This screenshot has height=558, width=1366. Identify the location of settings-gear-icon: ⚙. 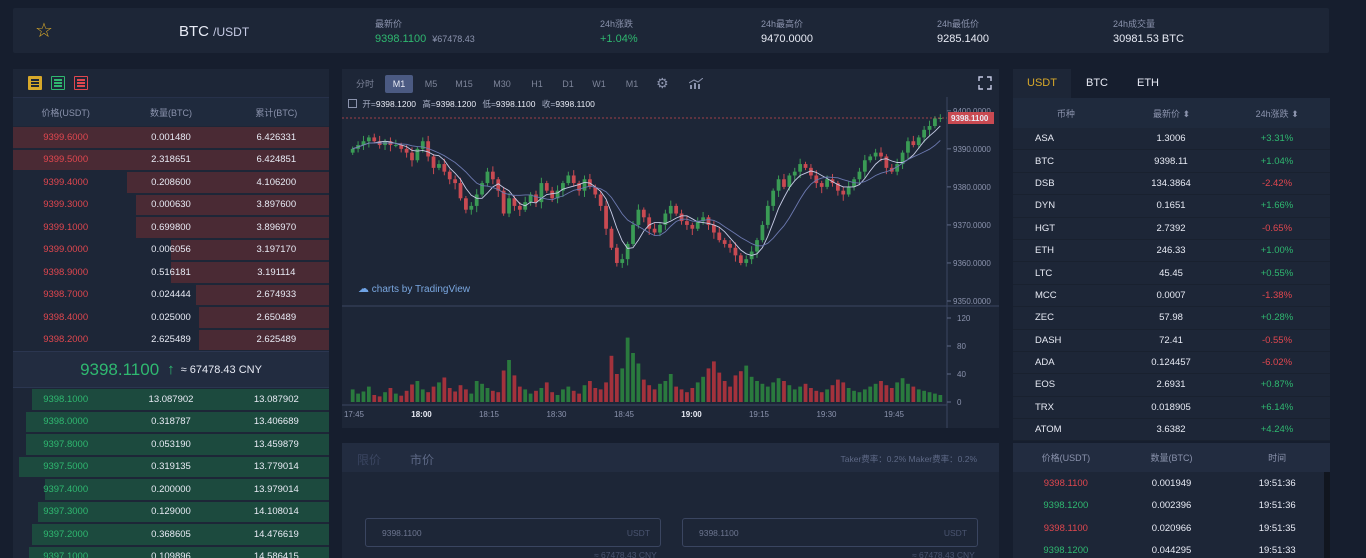
(662, 83).